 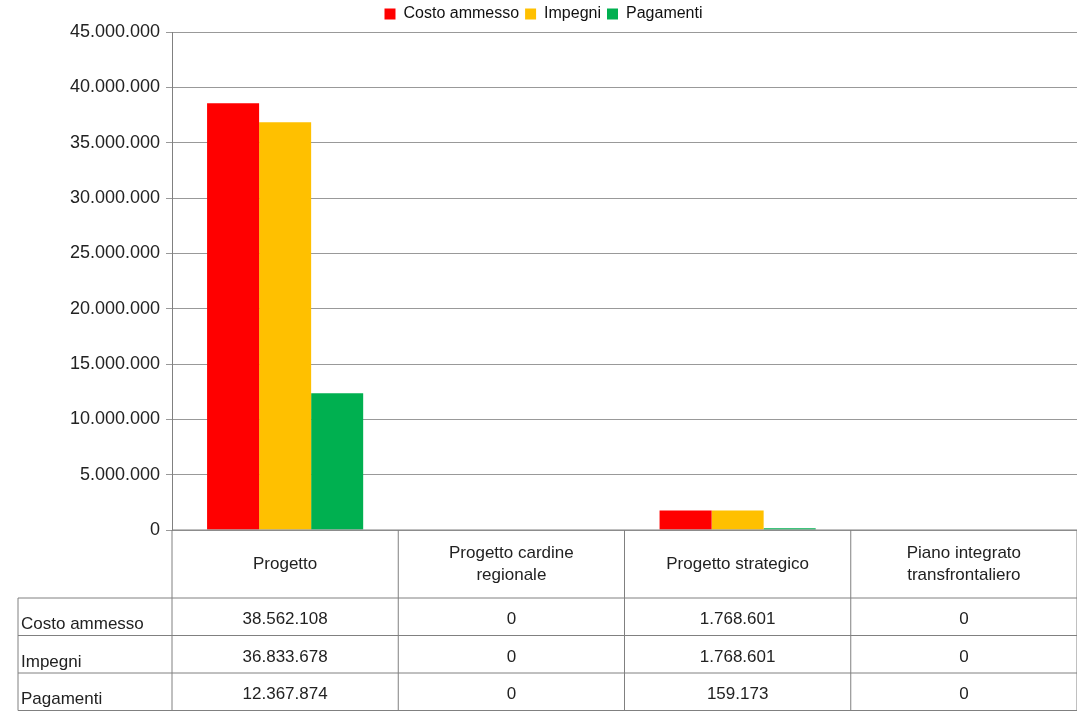 What do you see at coordinates (114, 418) in the screenshot?
I see `y-tick-label: 10.000.000` at bounding box center [114, 418].